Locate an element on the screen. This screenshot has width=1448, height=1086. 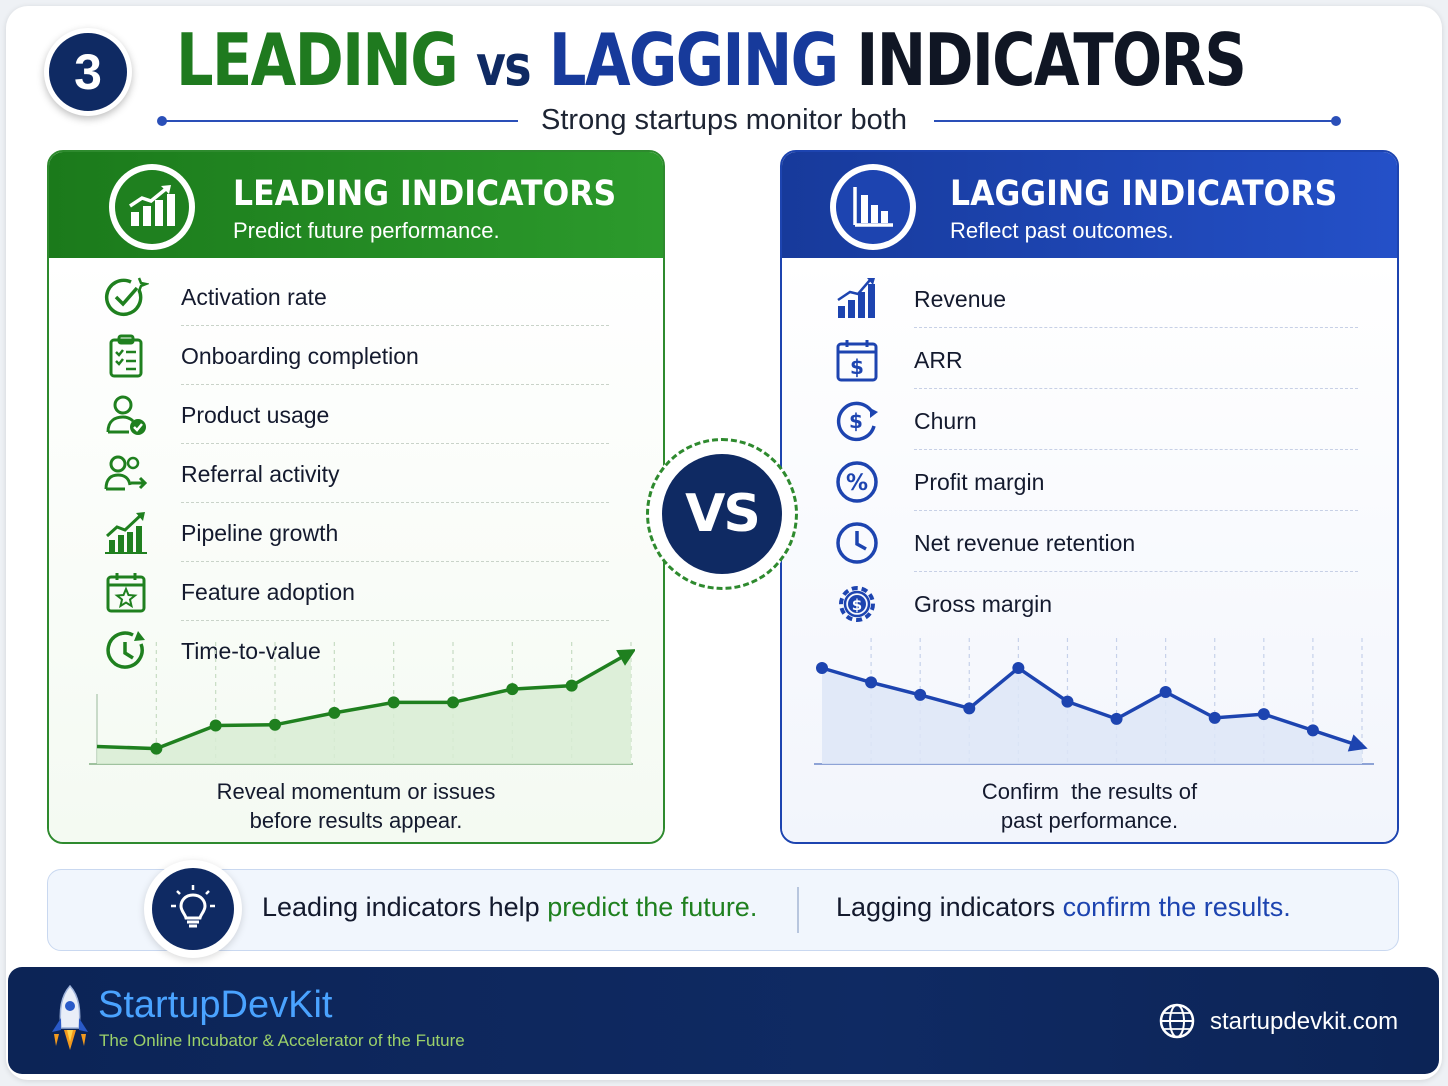
rocket-icon is located at coordinates (70, 1017).